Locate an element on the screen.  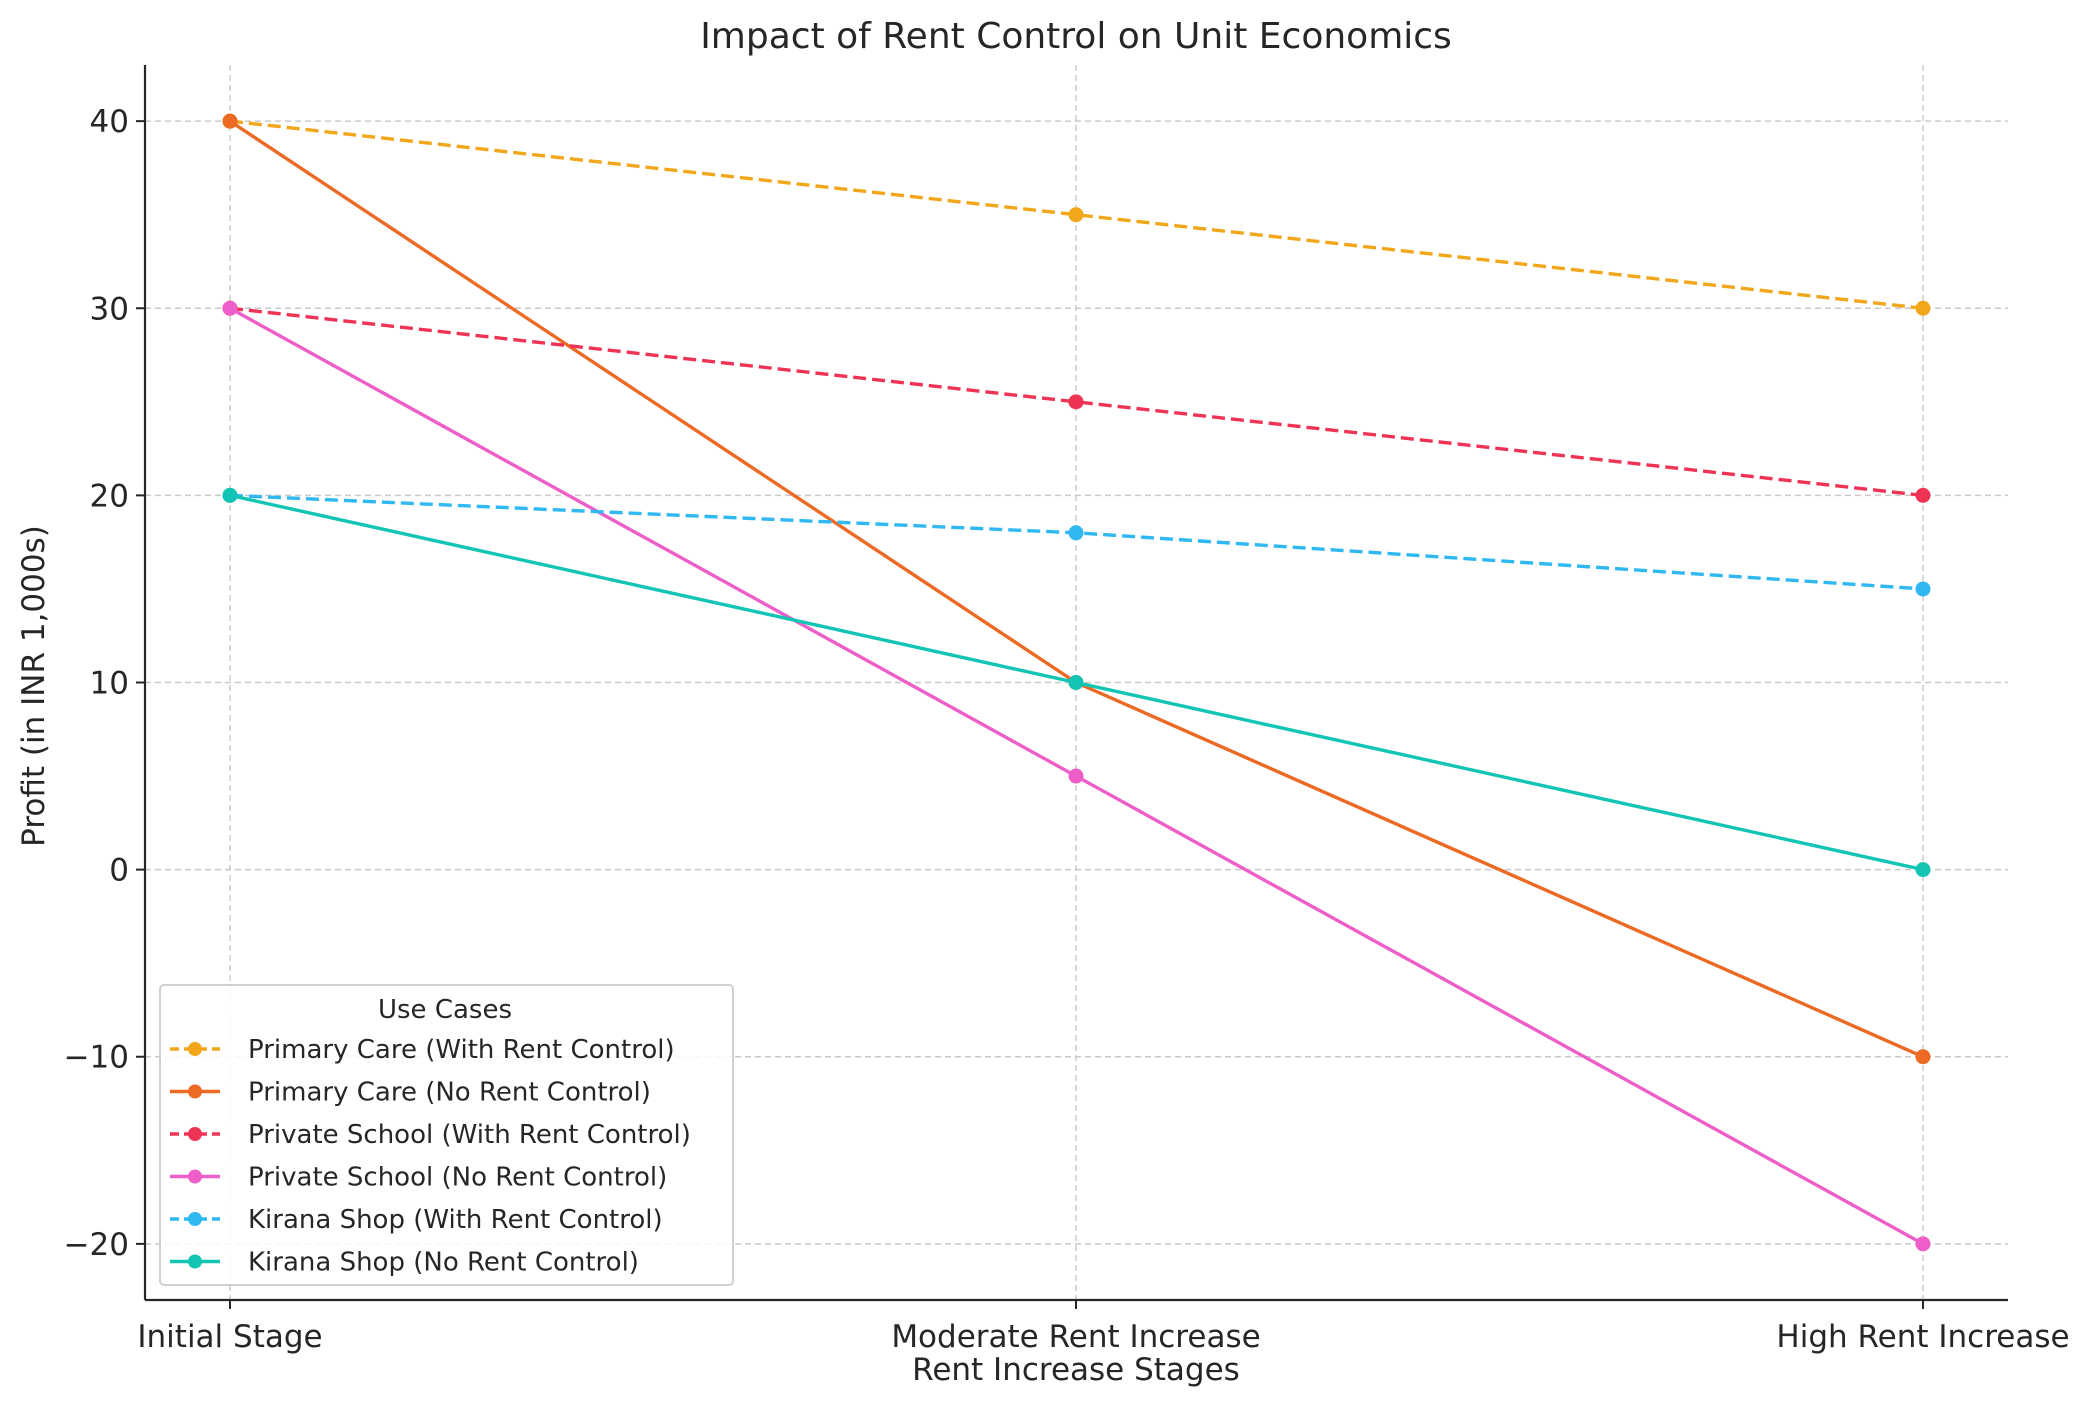
legend-item: Primary Care (With Rent Control) is located at coordinates (422, 1050).